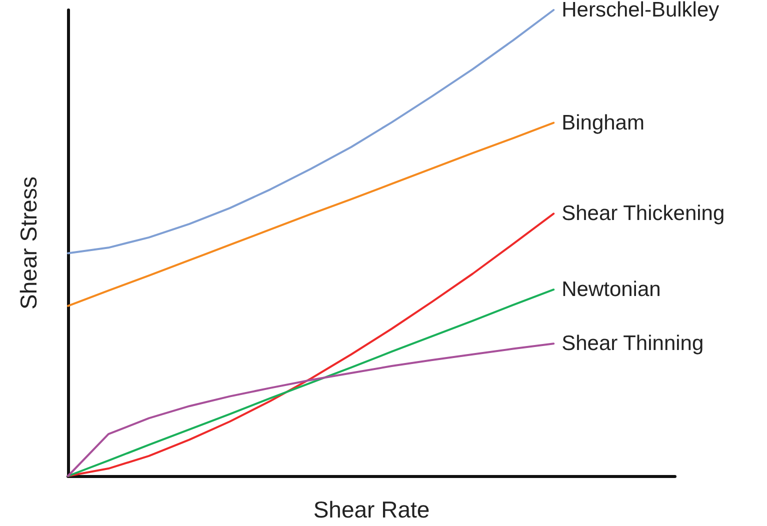 This screenshot has height=526, width=767. Describe the element at coordinates (611, 290) in the screenshot. I see `series-label: Newtonian` at that location.